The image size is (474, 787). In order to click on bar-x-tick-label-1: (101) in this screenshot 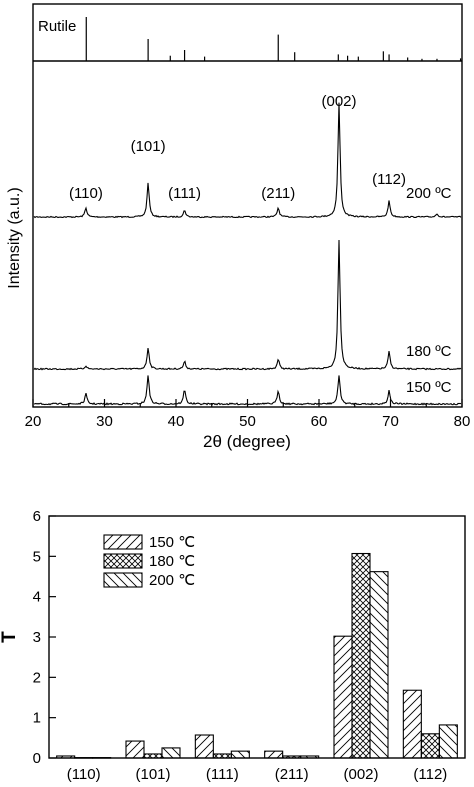, I will do `click(152, 774)`.